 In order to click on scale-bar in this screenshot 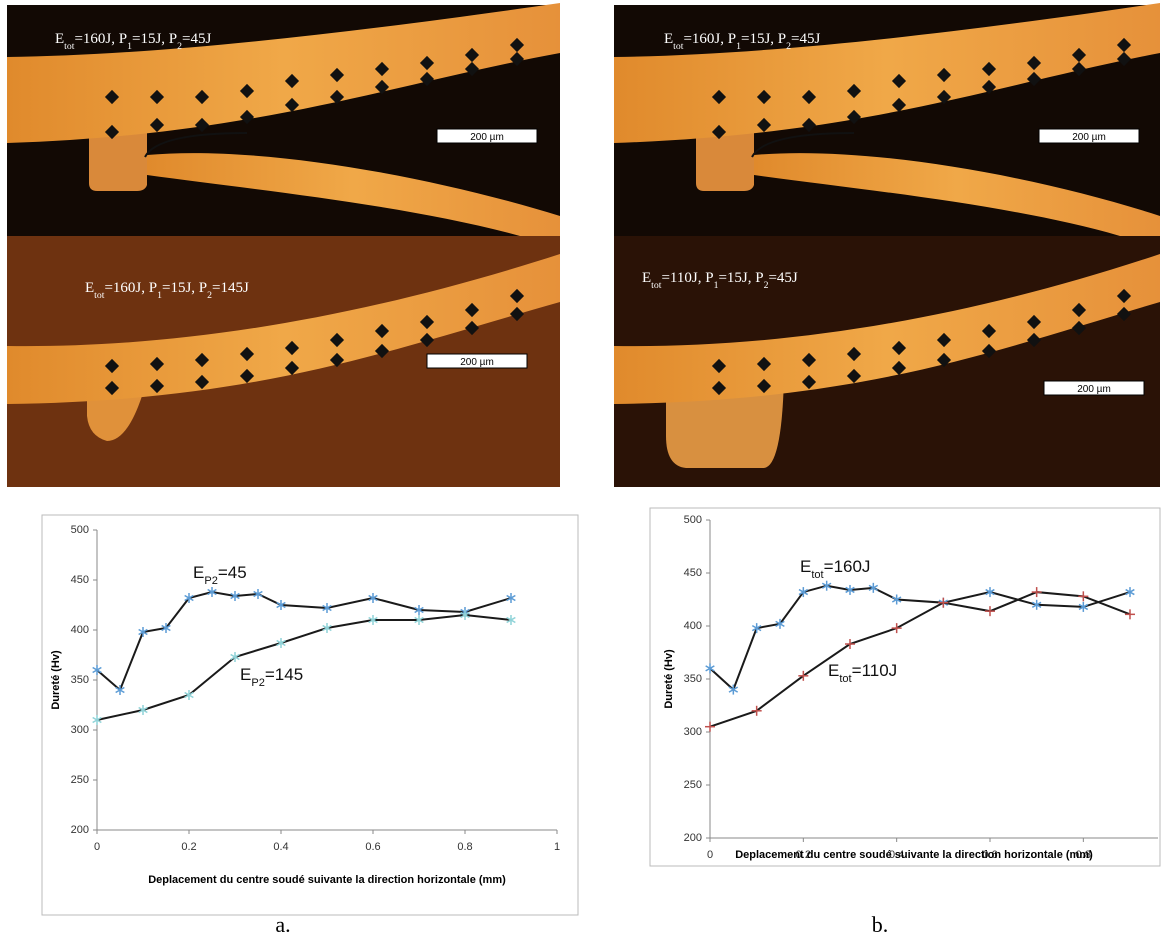, I will do `click(477, 361)`.